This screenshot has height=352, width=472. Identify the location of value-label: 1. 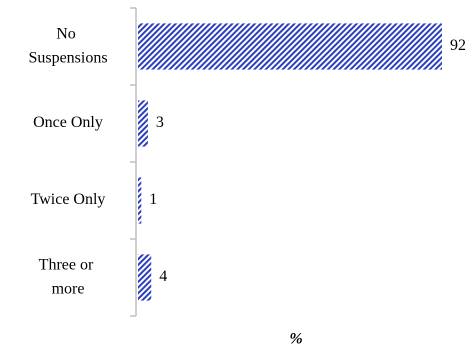
(153, 199).